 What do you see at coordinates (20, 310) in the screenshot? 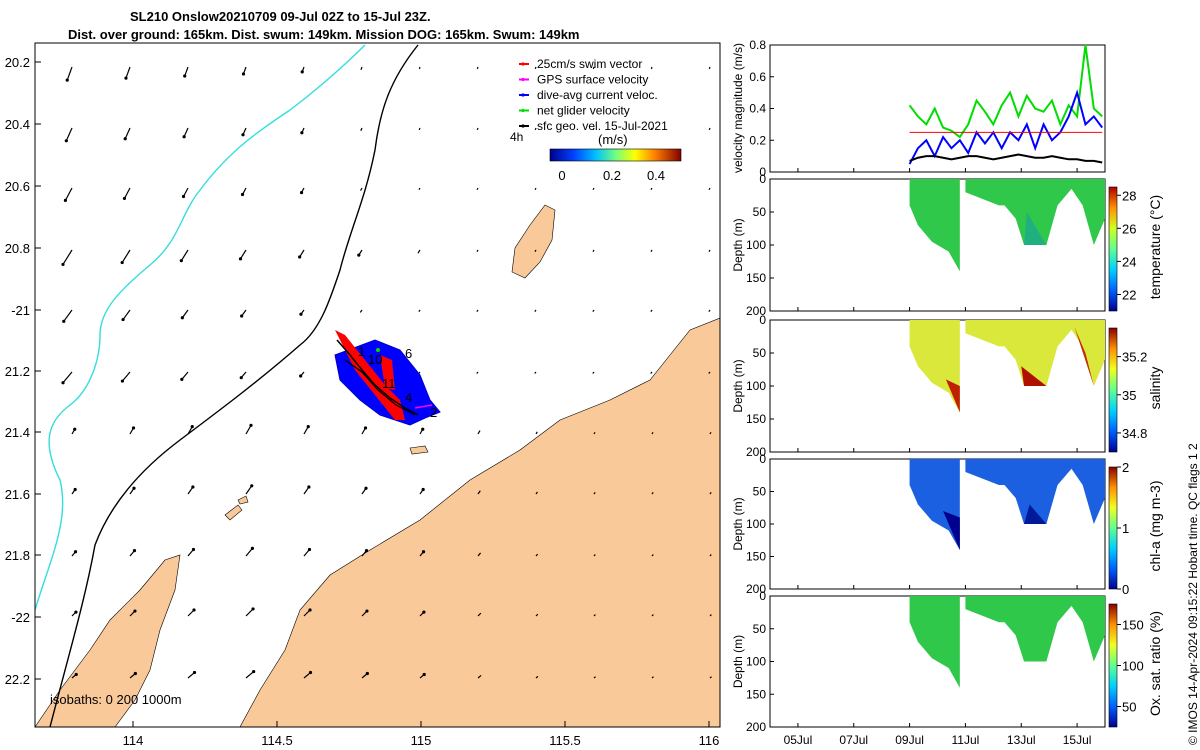
I see `lat-tick-label: -21` at bounding box center [20, 310].